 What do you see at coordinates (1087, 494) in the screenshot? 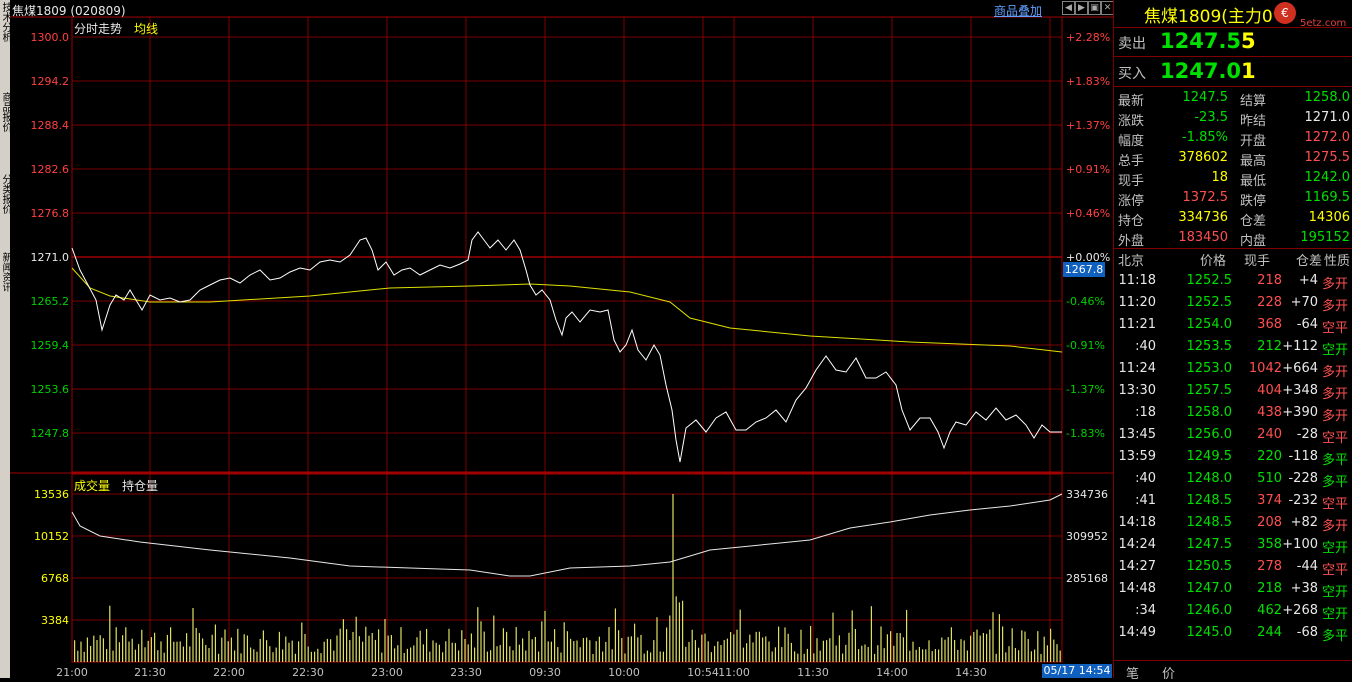
I see `open-interest-tick-label: 334736` at bounding box center [1087, 494].